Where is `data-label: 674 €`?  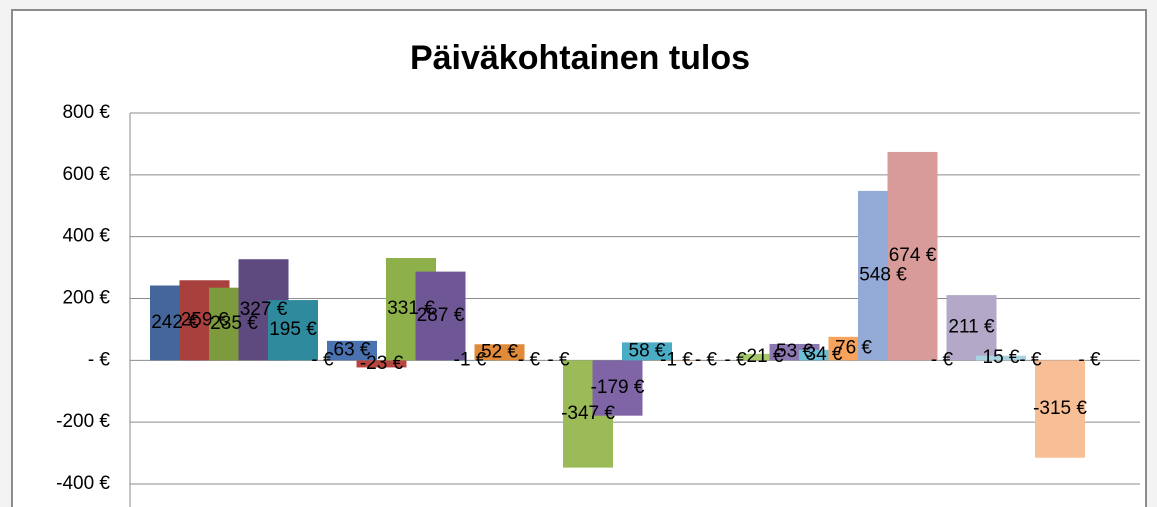
data-label: 674 € is located at coordinates (913, 255).